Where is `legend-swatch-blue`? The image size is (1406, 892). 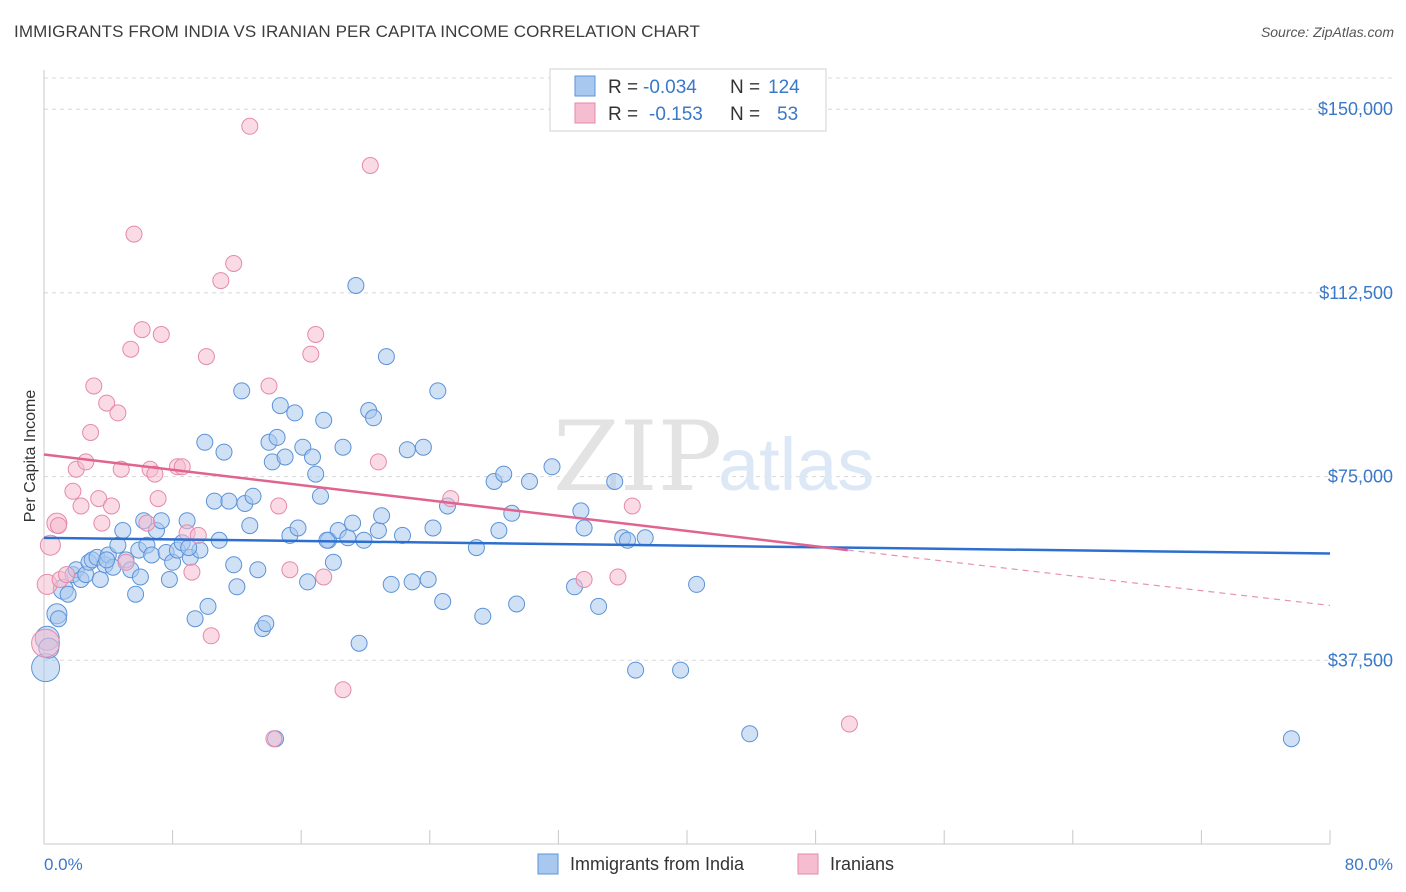 legend-swatch-blue is located at coordinates (585, 86).